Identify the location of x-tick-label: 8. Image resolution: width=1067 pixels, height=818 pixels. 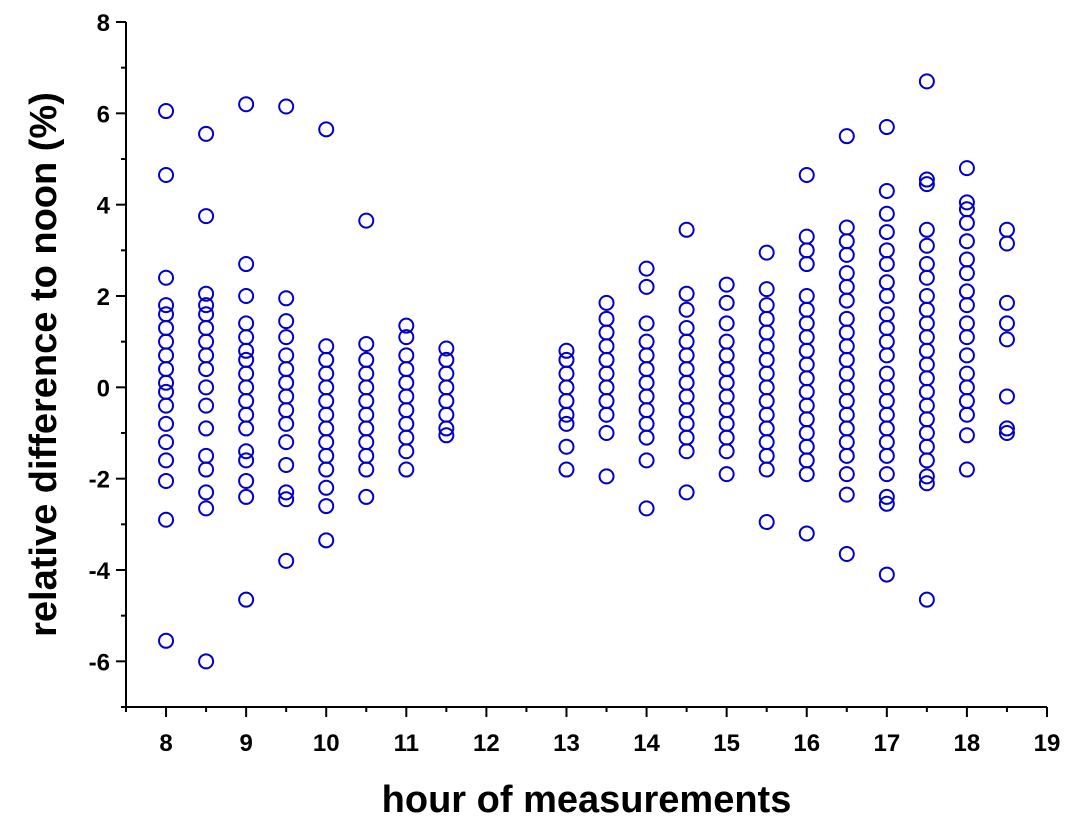
(165, 743).